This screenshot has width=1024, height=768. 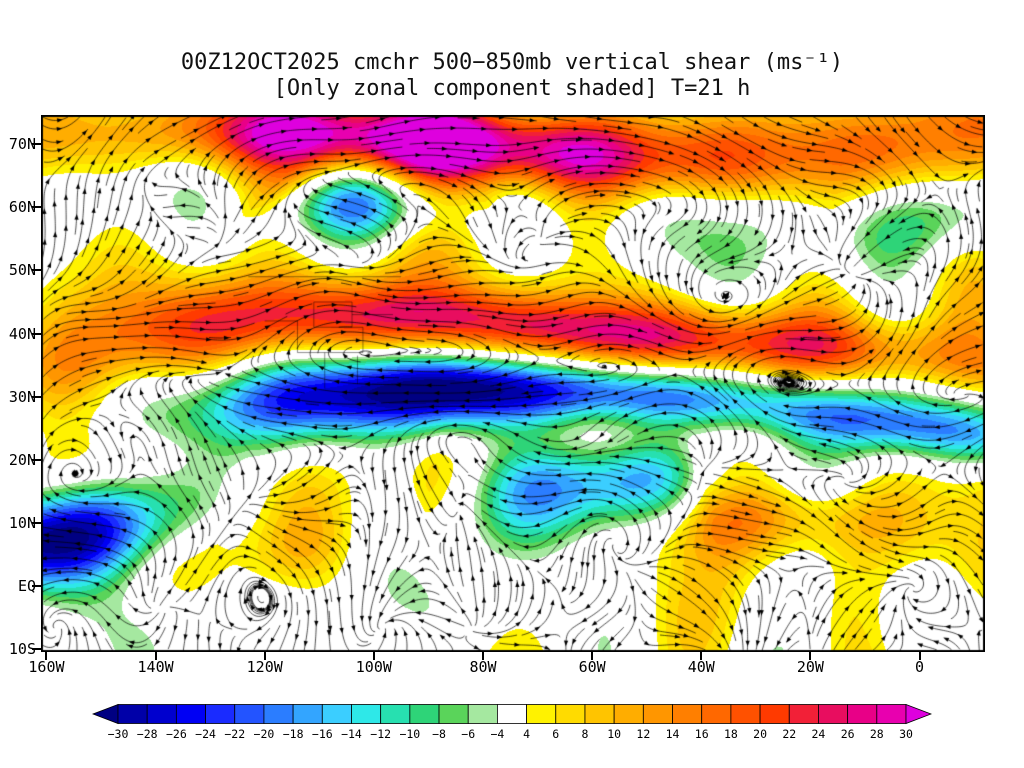 I want to click on colorbar-right-arrow, so click(x=918, y=714).